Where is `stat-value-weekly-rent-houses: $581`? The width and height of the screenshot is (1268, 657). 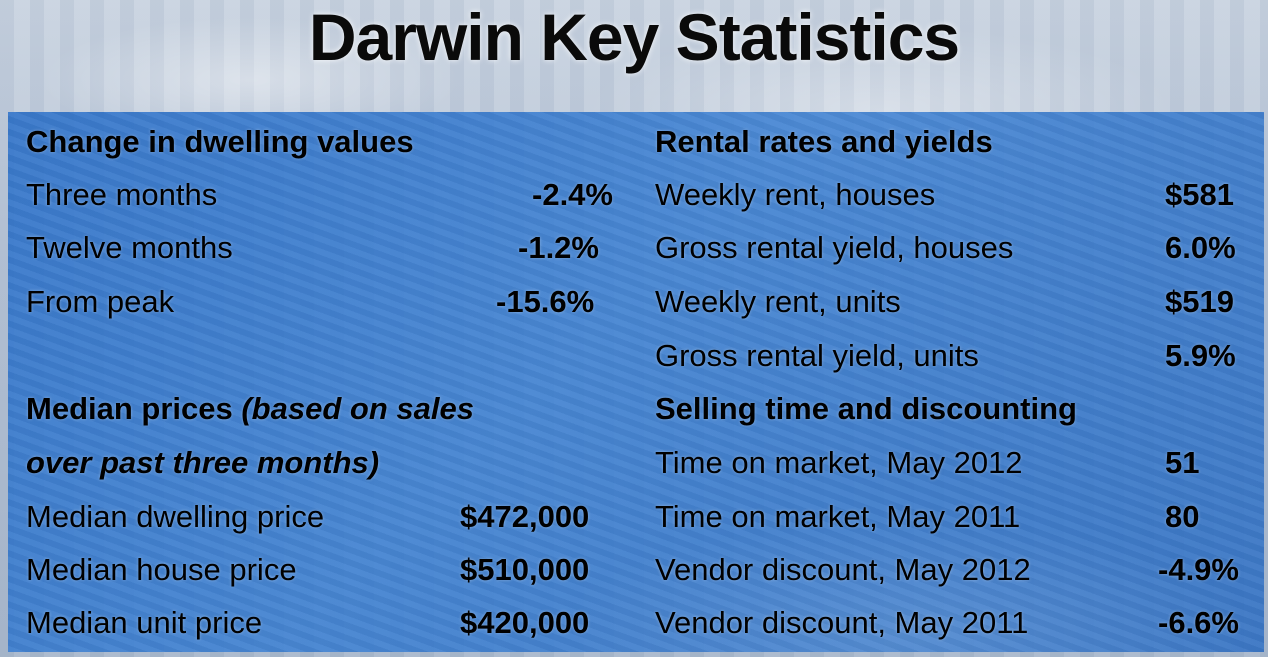 stat-value-weekly-rent-houses: $581 is located at coordinates (1199, 194).